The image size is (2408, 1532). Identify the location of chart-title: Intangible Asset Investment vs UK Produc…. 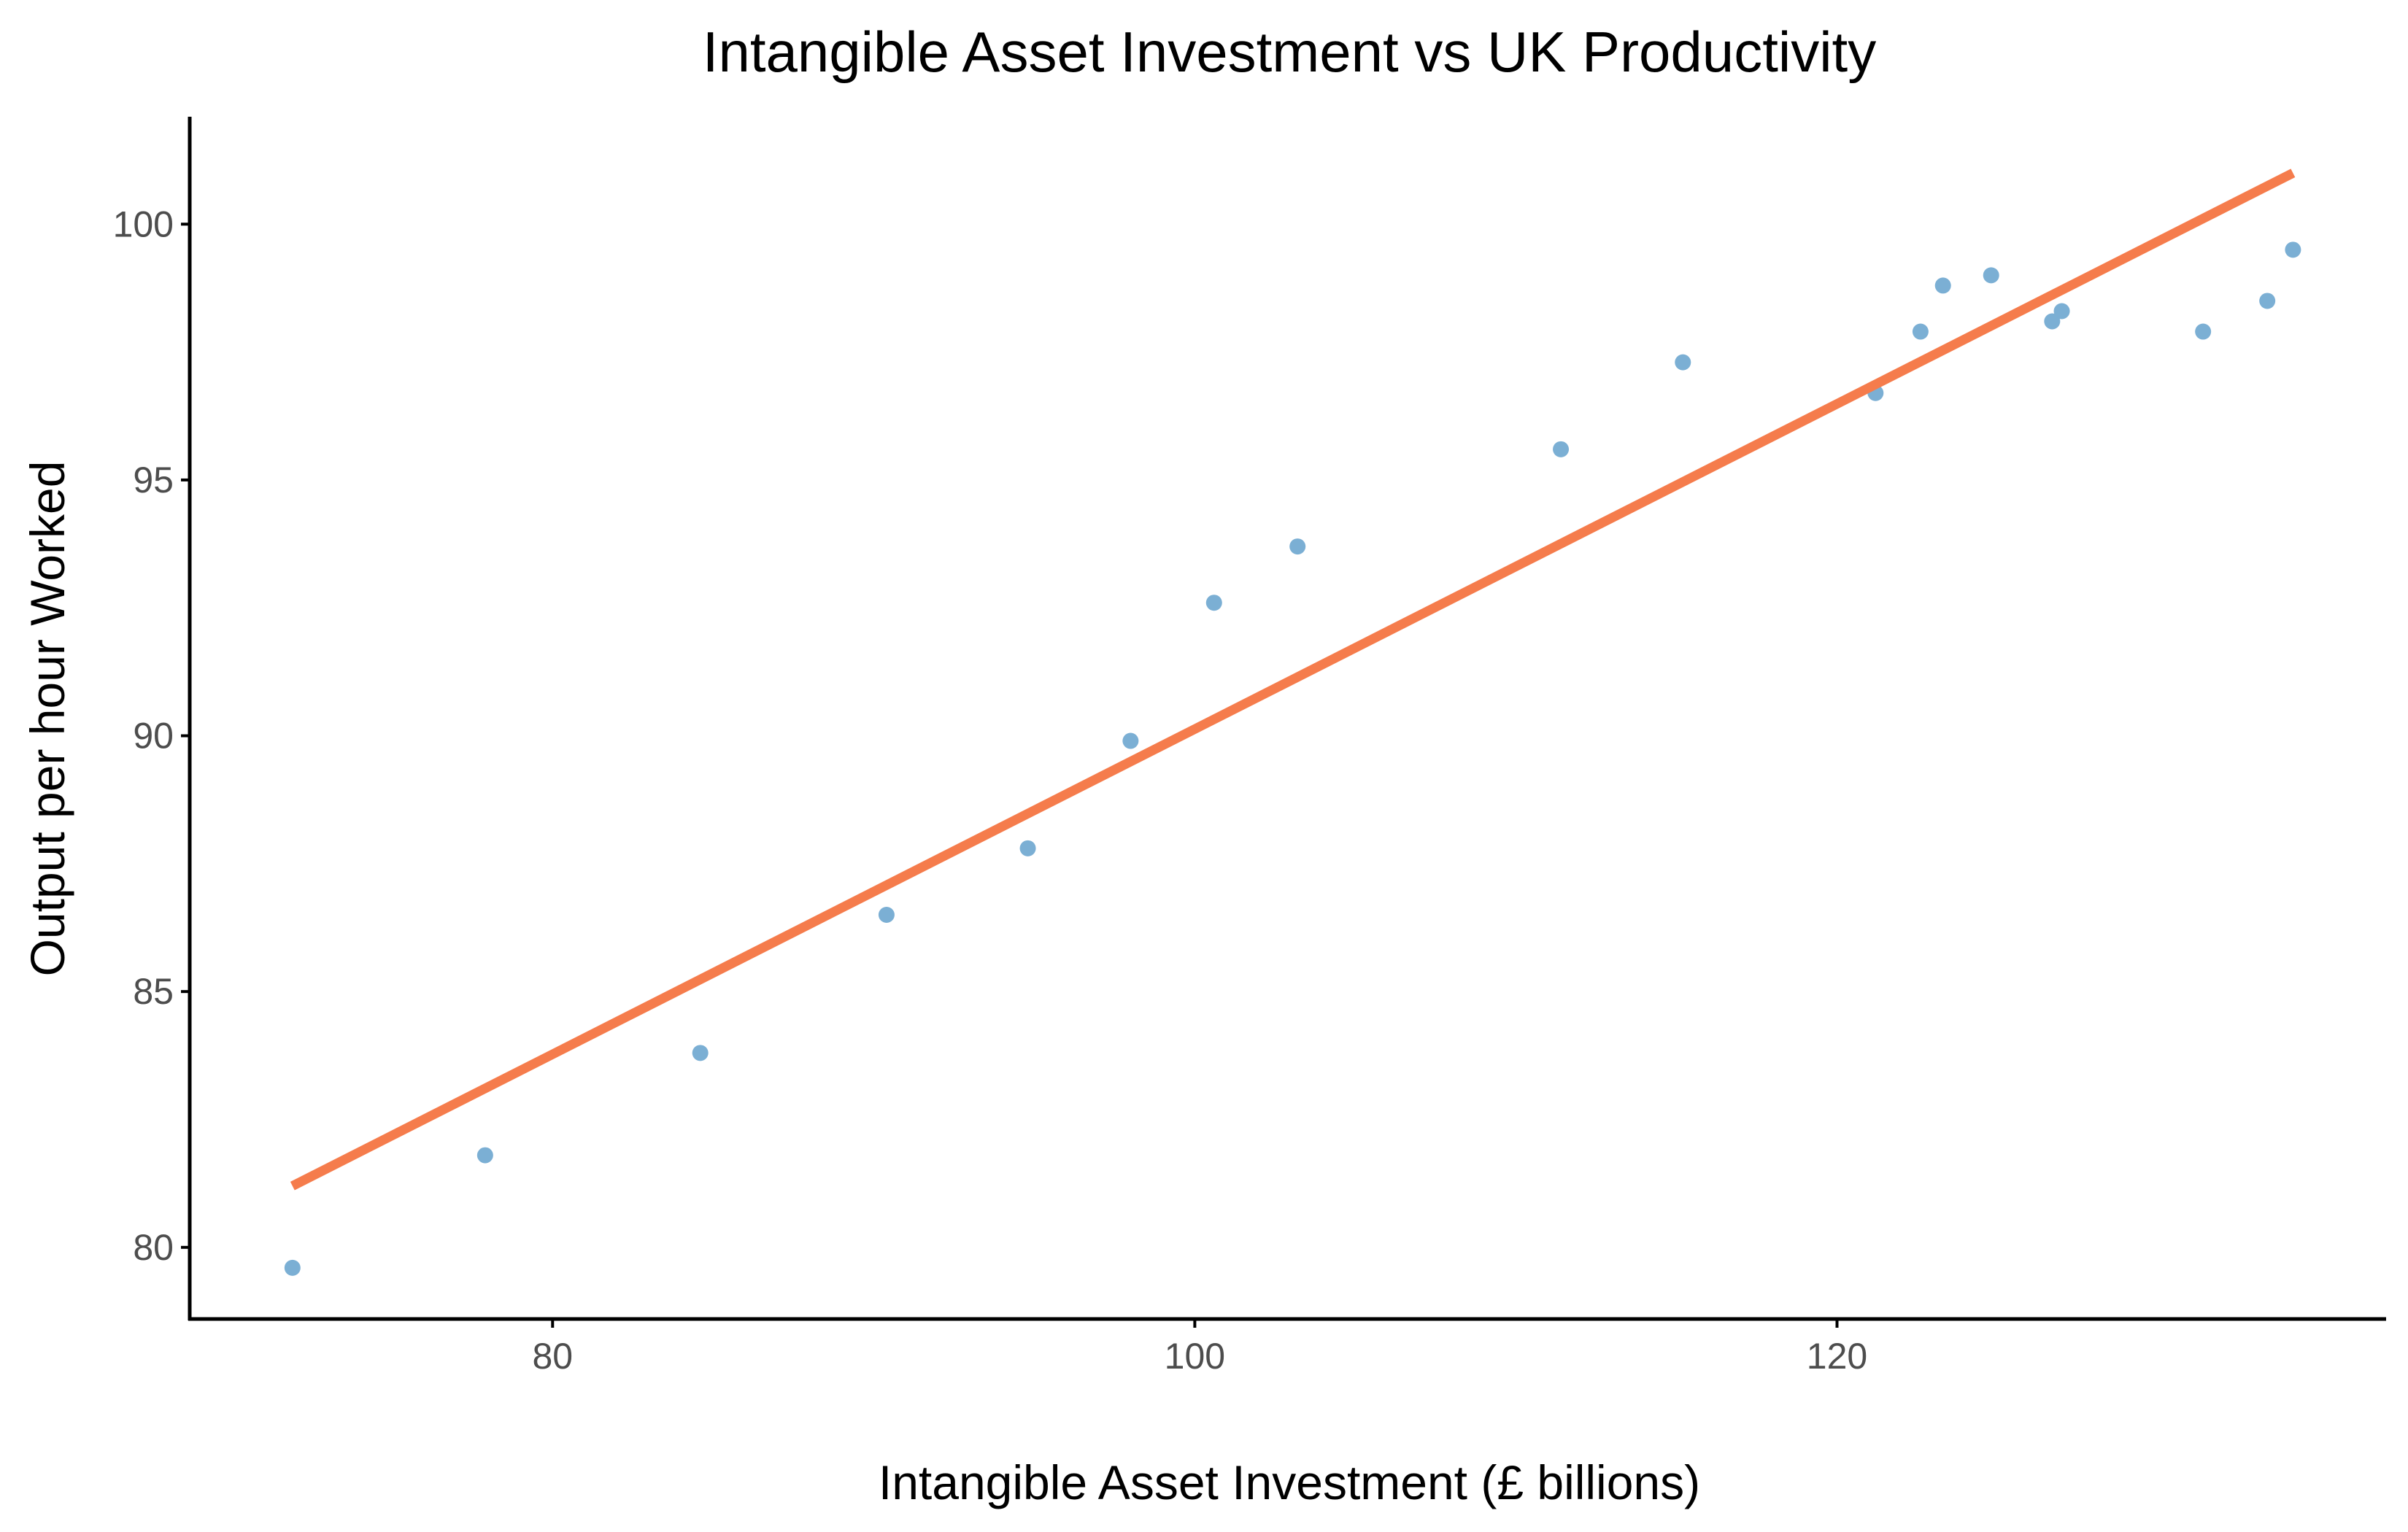
(1289, 52).